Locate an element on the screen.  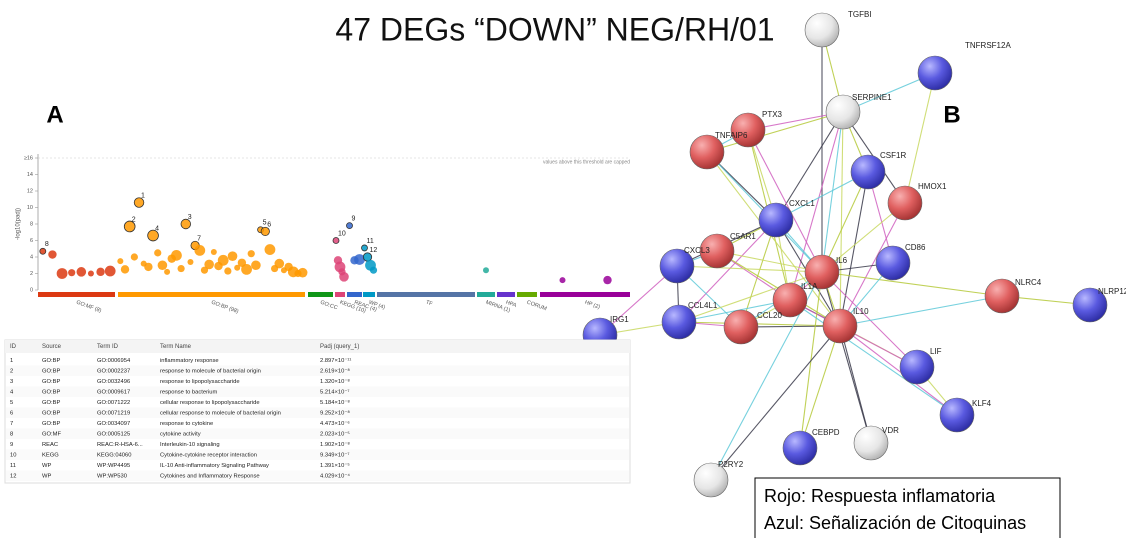
table-cell: response to bacterium is located at coordinates (189, 392).